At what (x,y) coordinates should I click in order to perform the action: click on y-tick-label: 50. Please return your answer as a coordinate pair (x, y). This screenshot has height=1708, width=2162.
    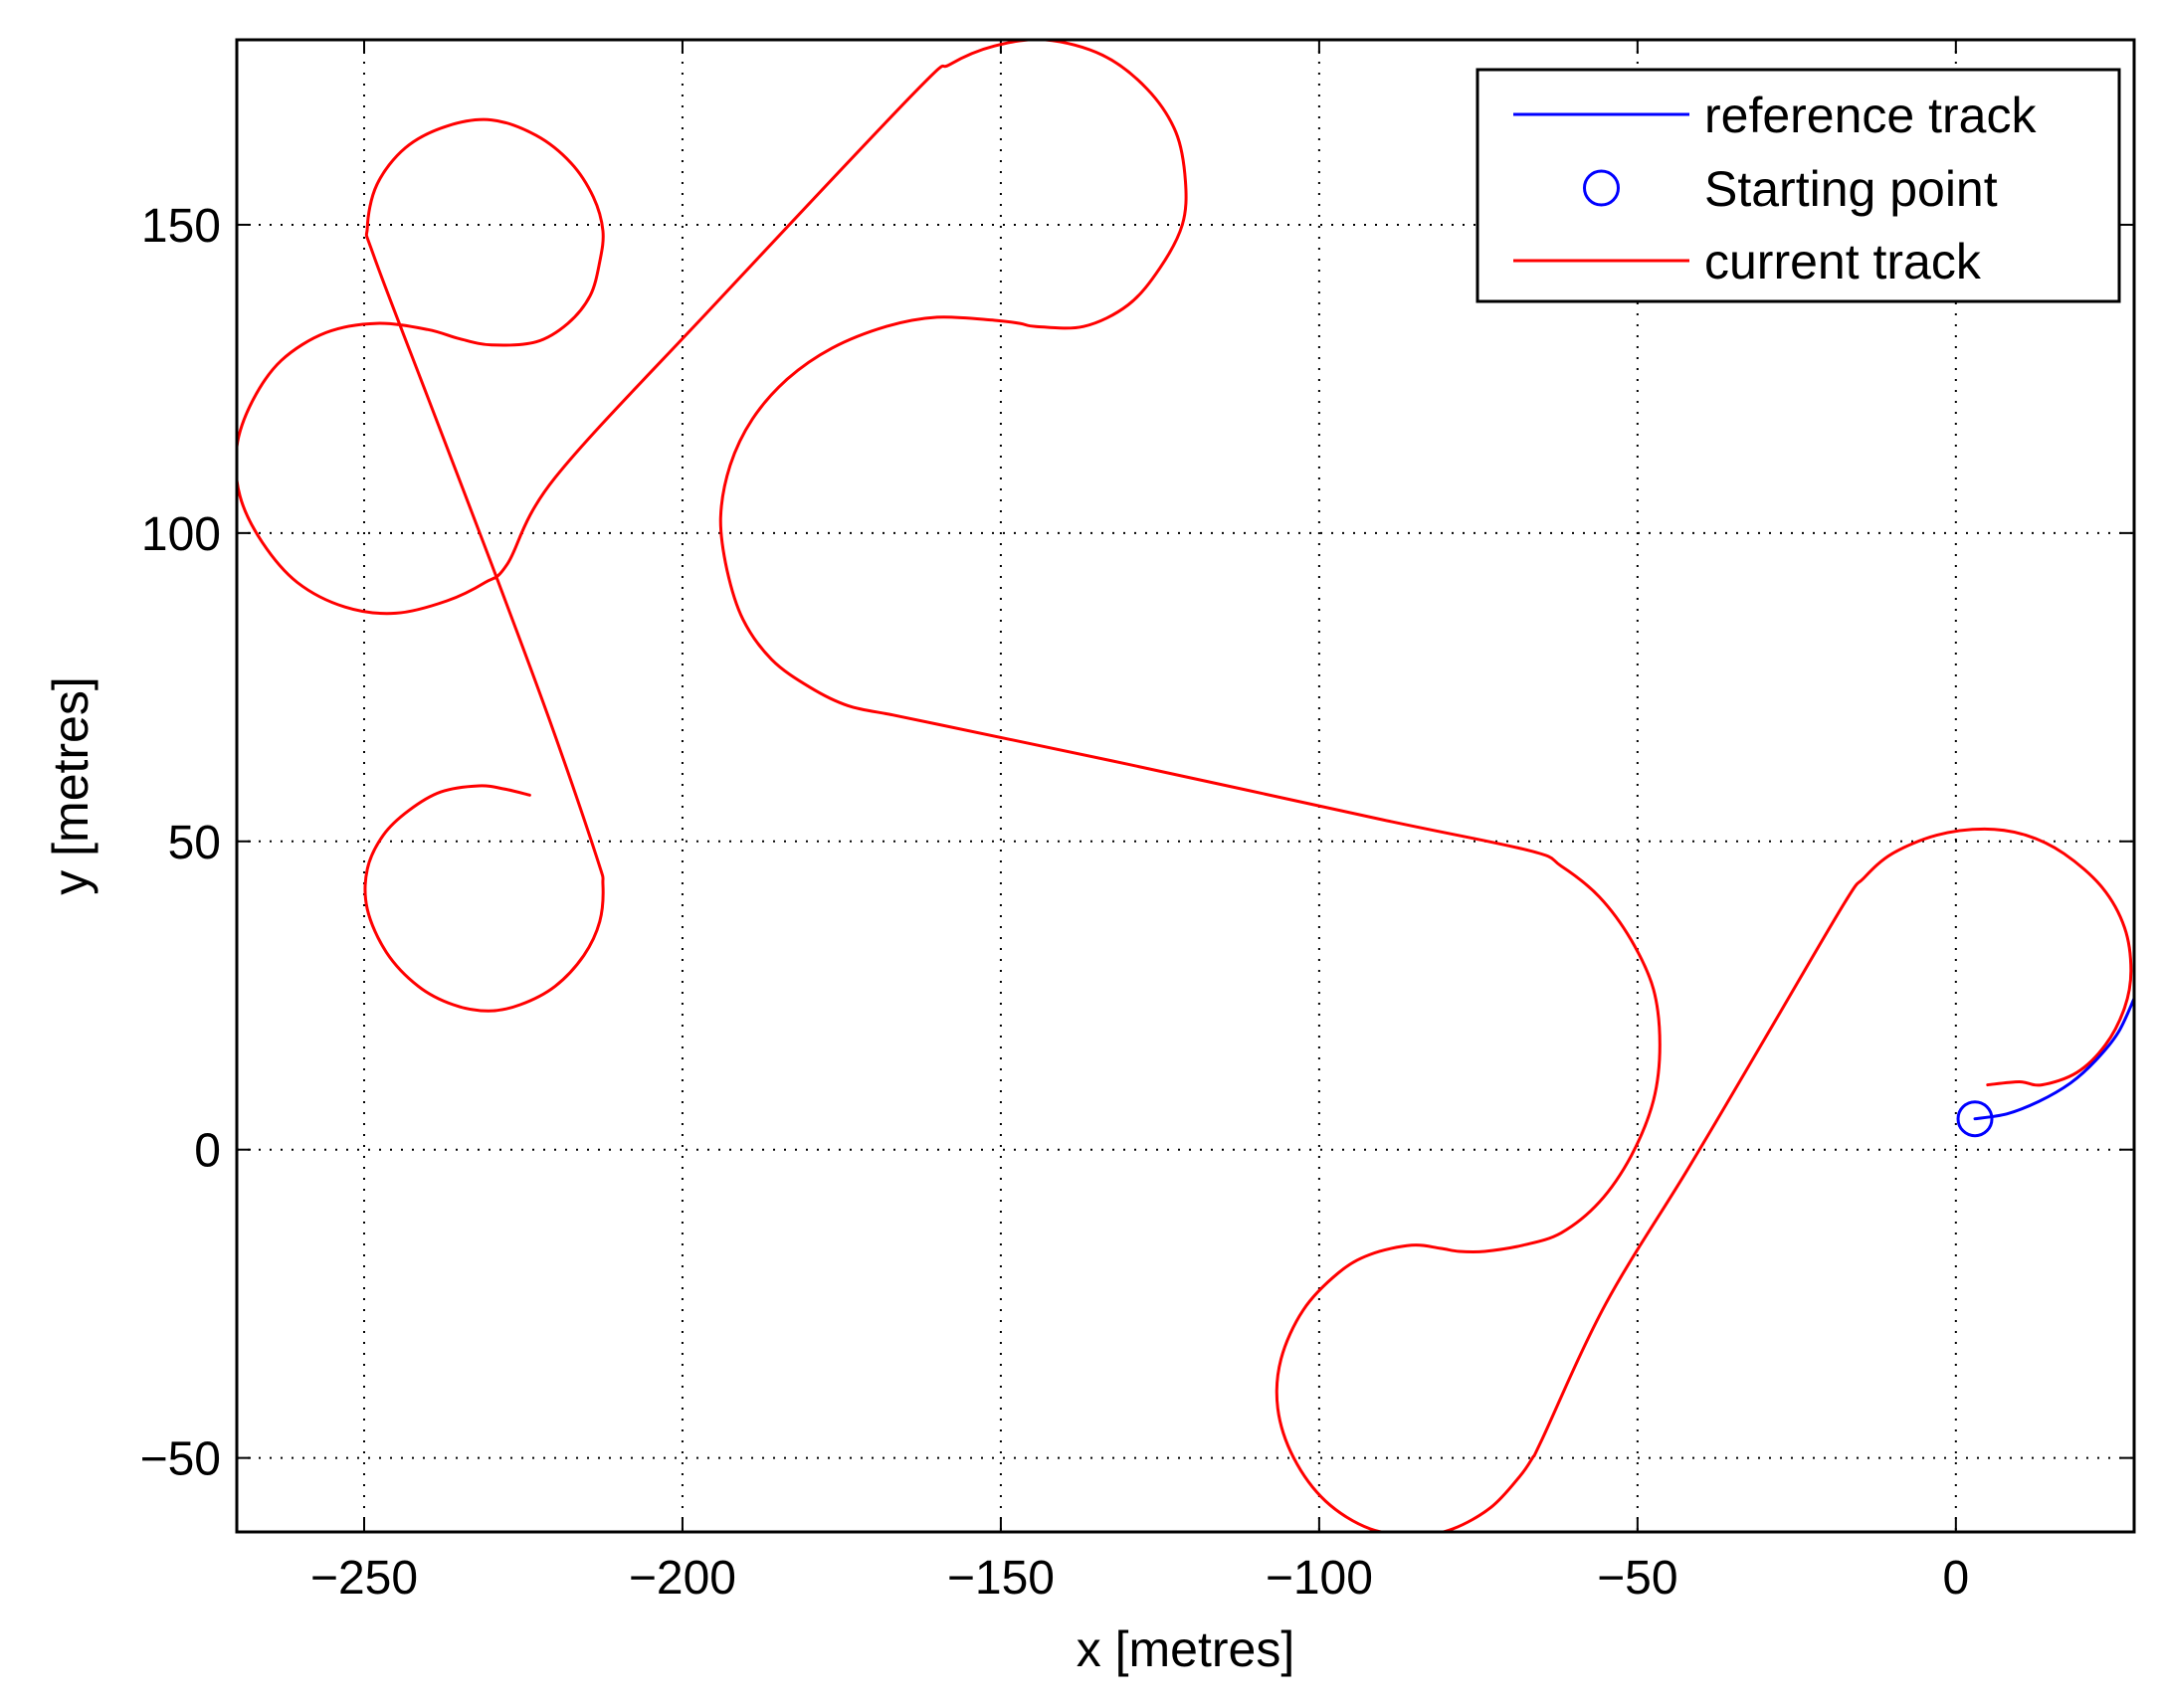
    Looking at the image, I should click on (194, 843).